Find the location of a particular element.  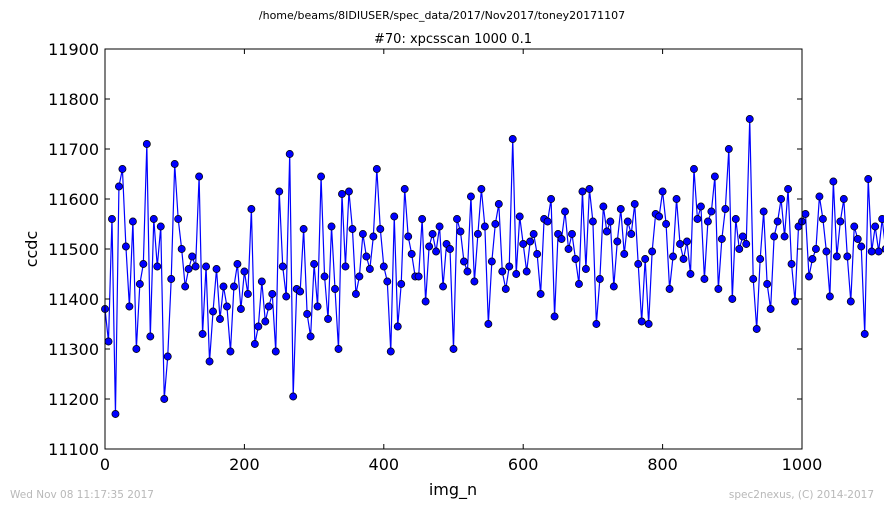

y-tick-label: 11600 is located at coordinates (73, 199).